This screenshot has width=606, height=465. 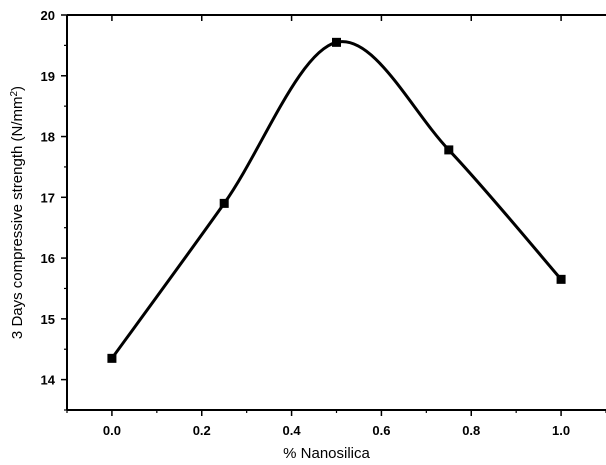 I want to click on y-tick-label: 18, so click(x=48, y=137).